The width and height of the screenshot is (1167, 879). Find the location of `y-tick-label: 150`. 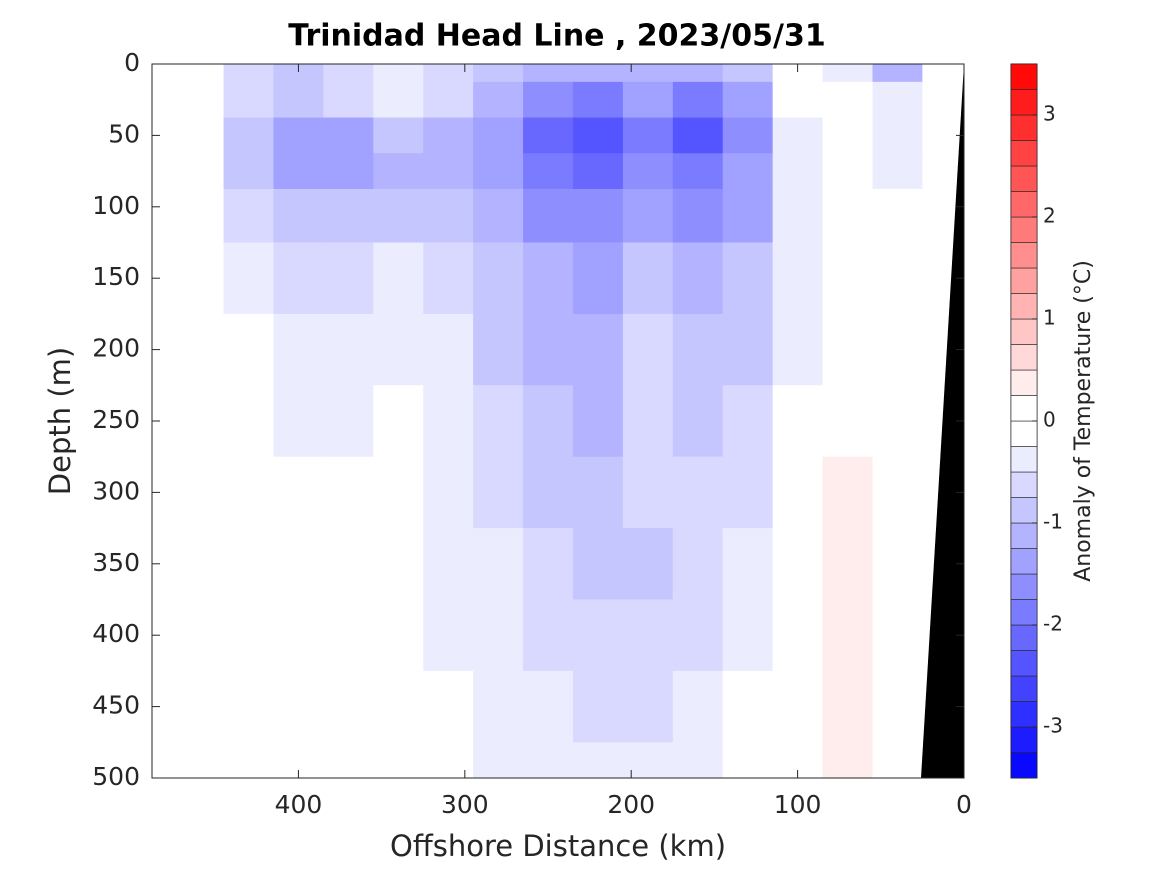

y-tick-label: 150 is located at coordinates (116, 276).